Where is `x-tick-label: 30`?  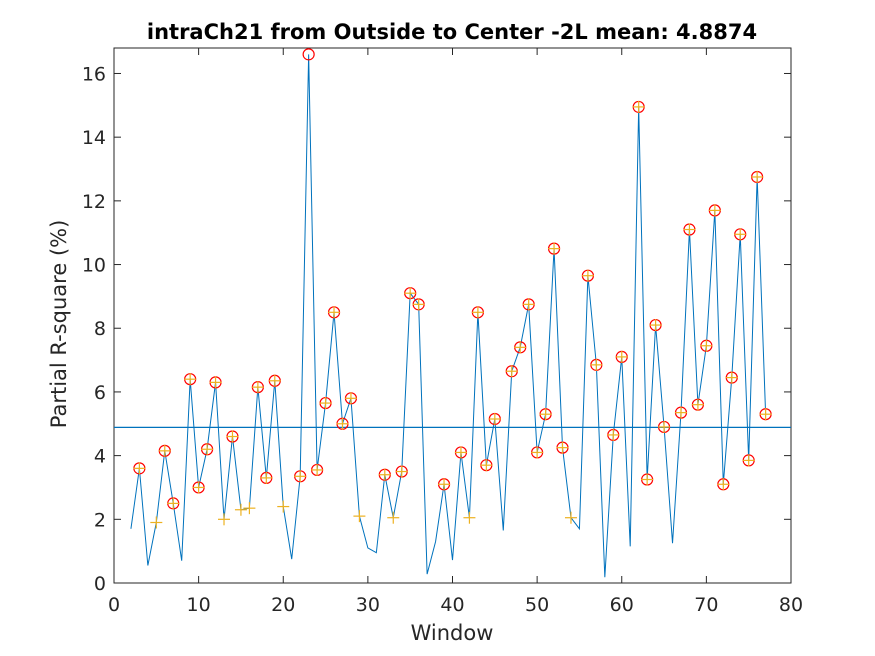 x-tick-label: 30 is located at coordinates (368, 605).